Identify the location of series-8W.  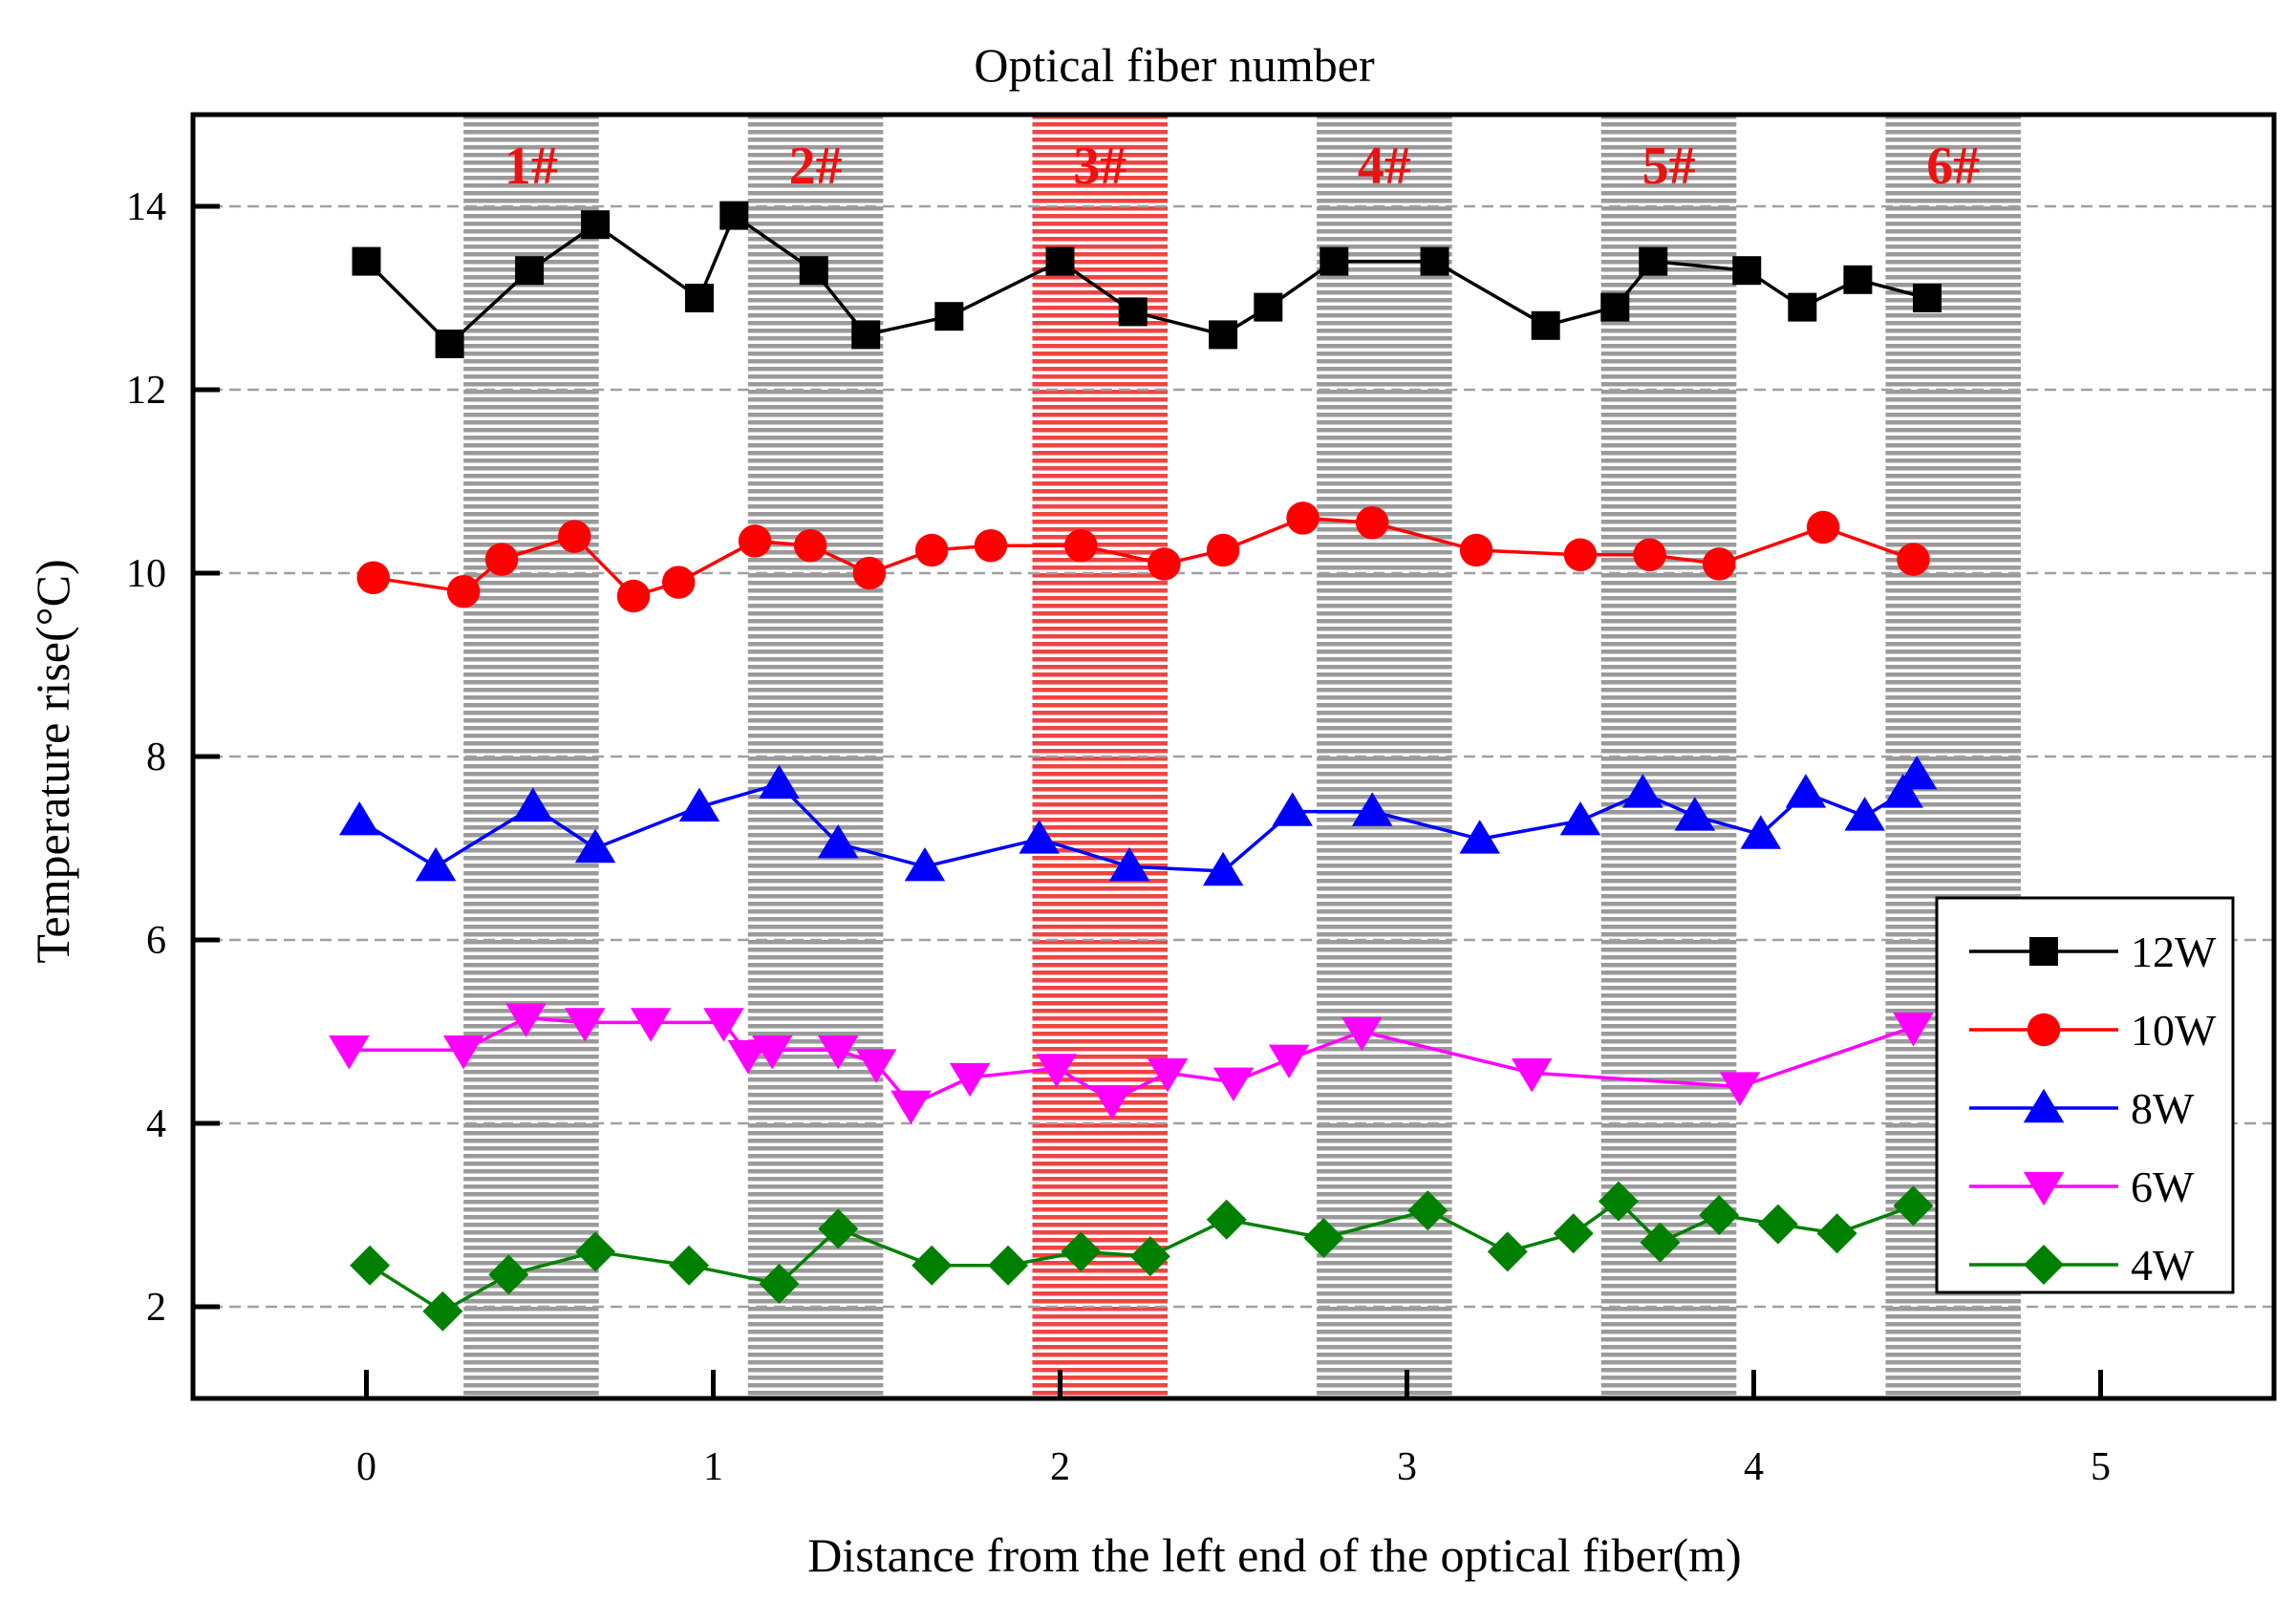
(1138, 820).